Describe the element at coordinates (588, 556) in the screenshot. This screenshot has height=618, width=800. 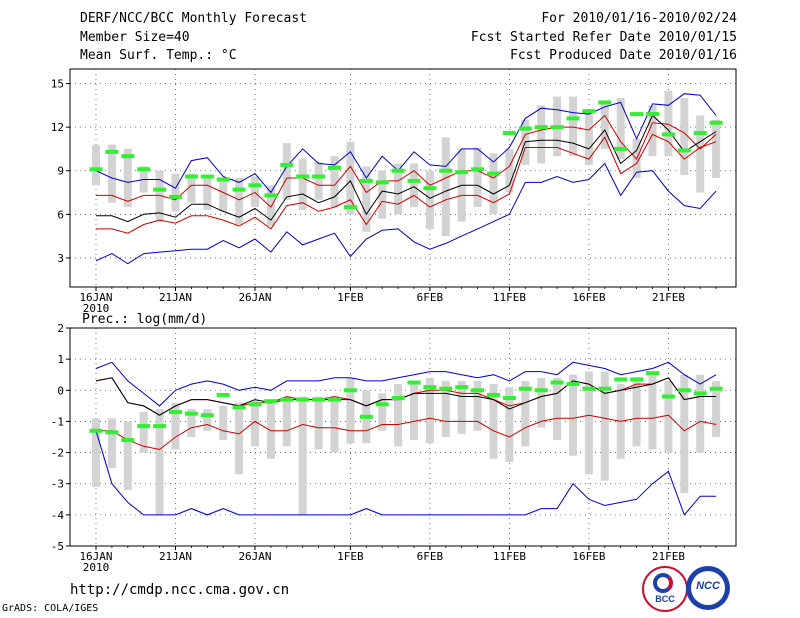
I see `x-tick-label: 16FEB` at that location.